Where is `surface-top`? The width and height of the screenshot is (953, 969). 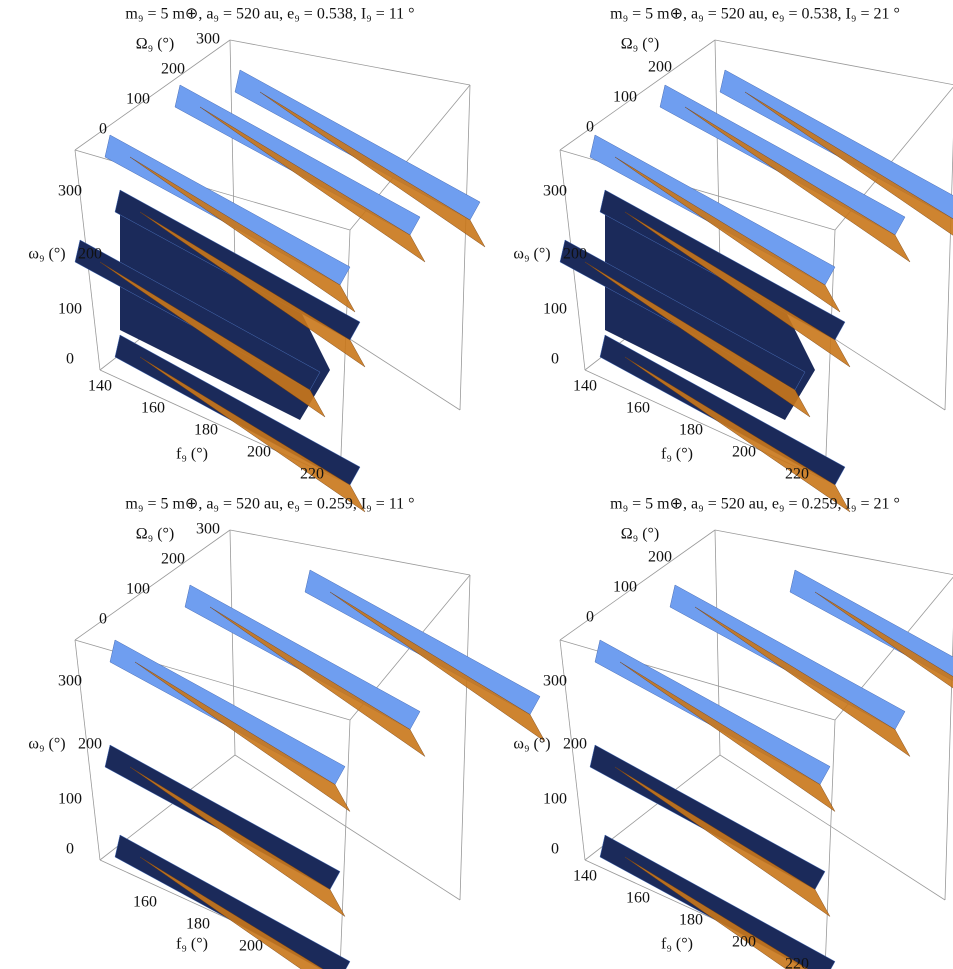 surface-top is located at coordinates (232, 901).